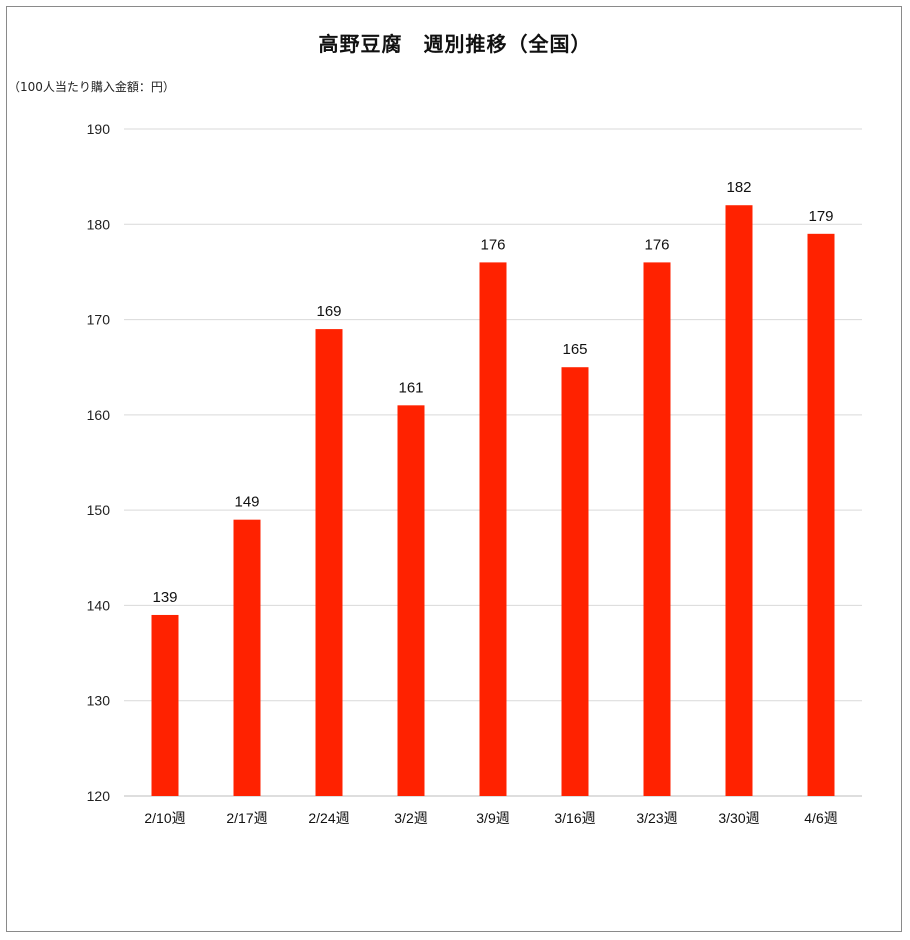  Describe the element at coordinates (99, 415) in the screenshot. I see `y-tick-label: 160` at that location.